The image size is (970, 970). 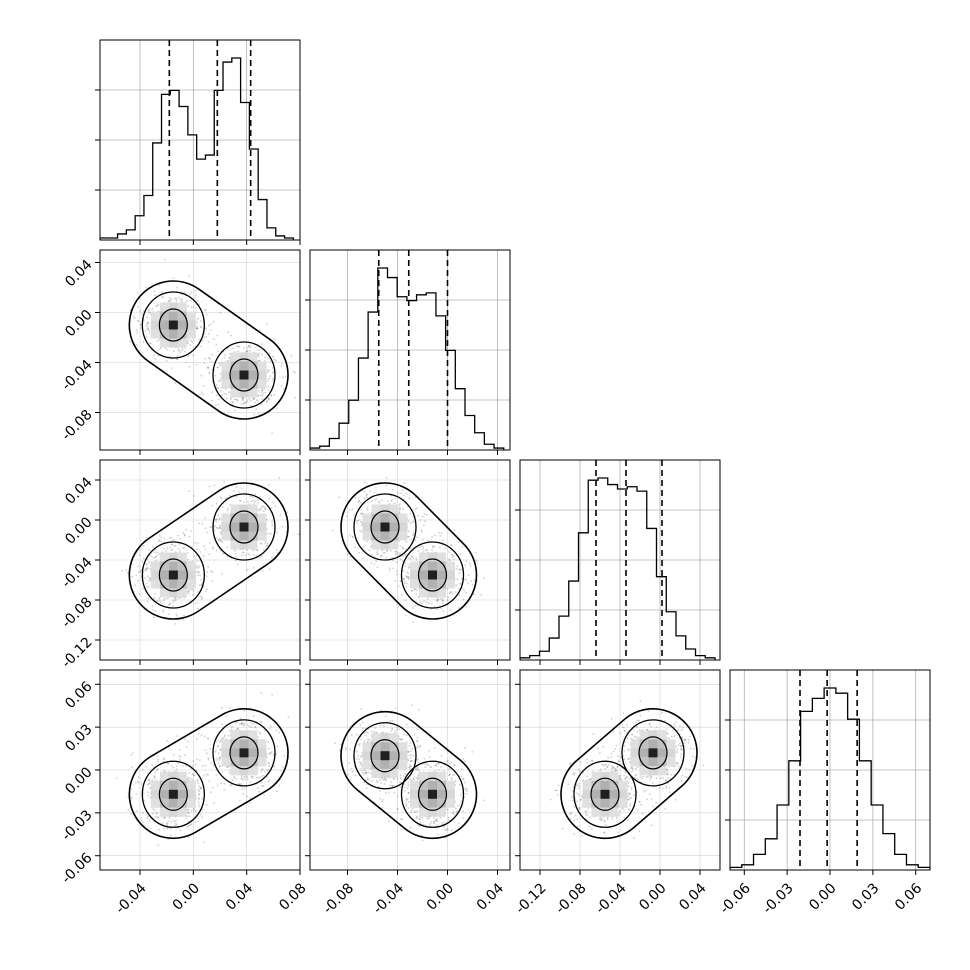 What do you see at coordinates (200, 350) in the screenshot?
I see `scatter-panel-r2-c1` at bounding box center [200, 350].